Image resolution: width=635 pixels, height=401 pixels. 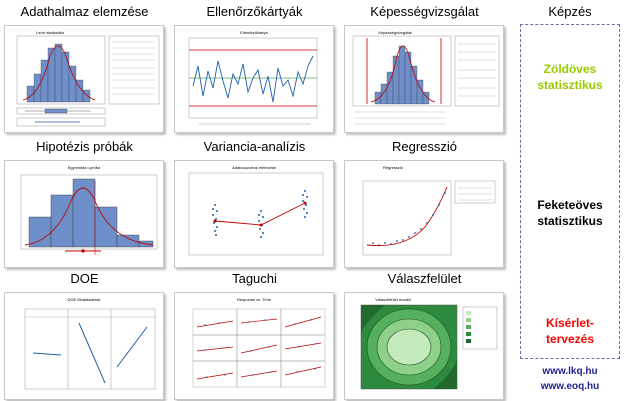 I want to click on cell-title: Képességvizsgálat, so click(x=424, y=11).